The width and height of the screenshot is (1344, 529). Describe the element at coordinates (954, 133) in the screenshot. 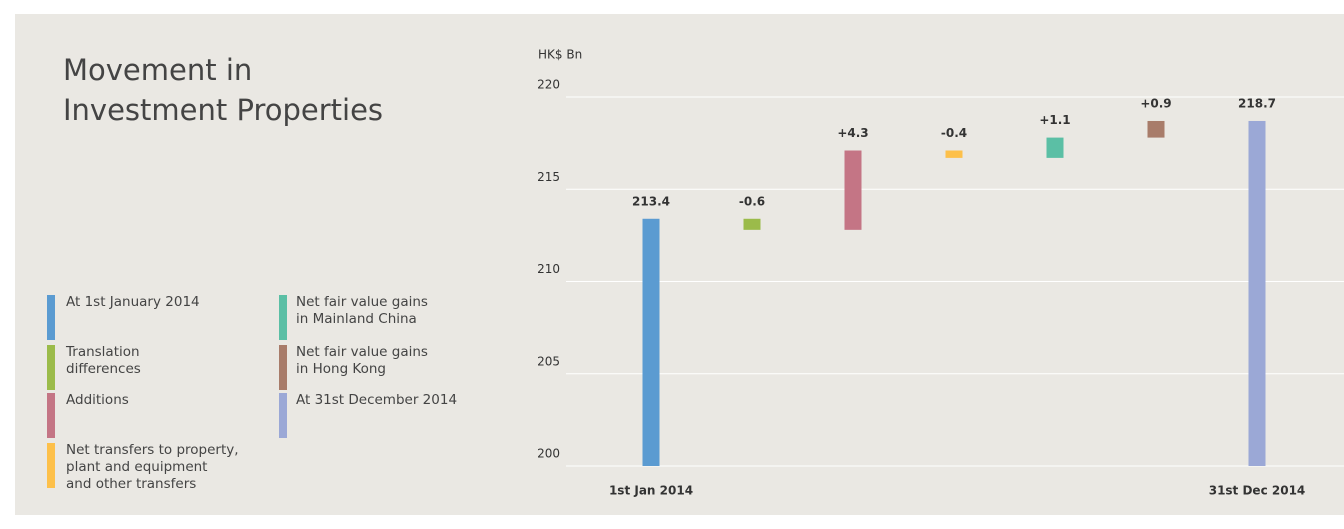

I see `value-label: -0.4` at that location.